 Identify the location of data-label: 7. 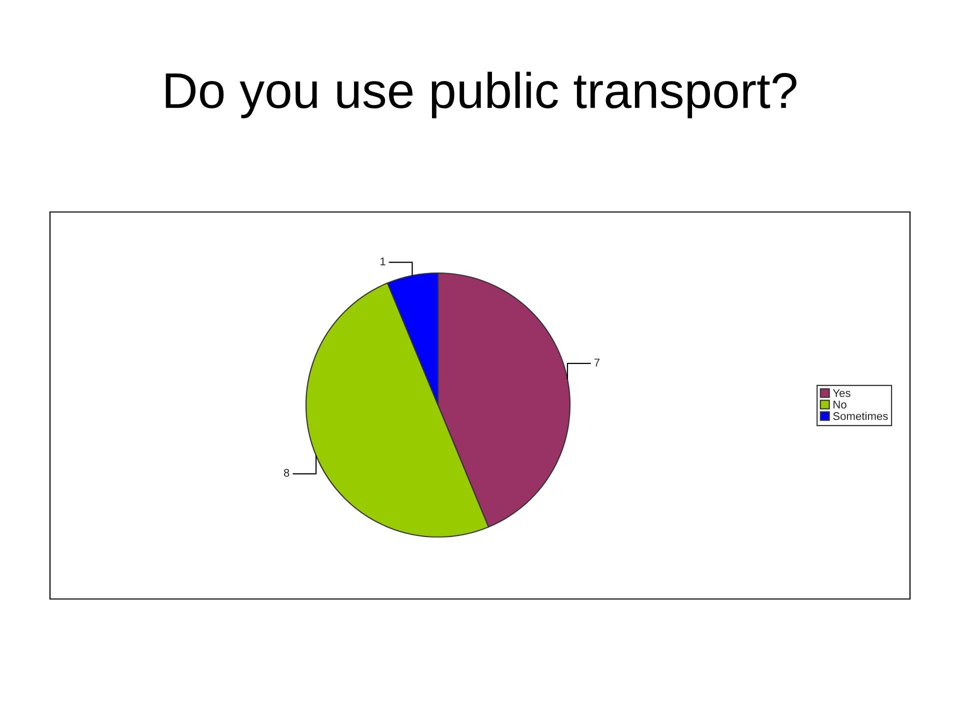
(597, 362).